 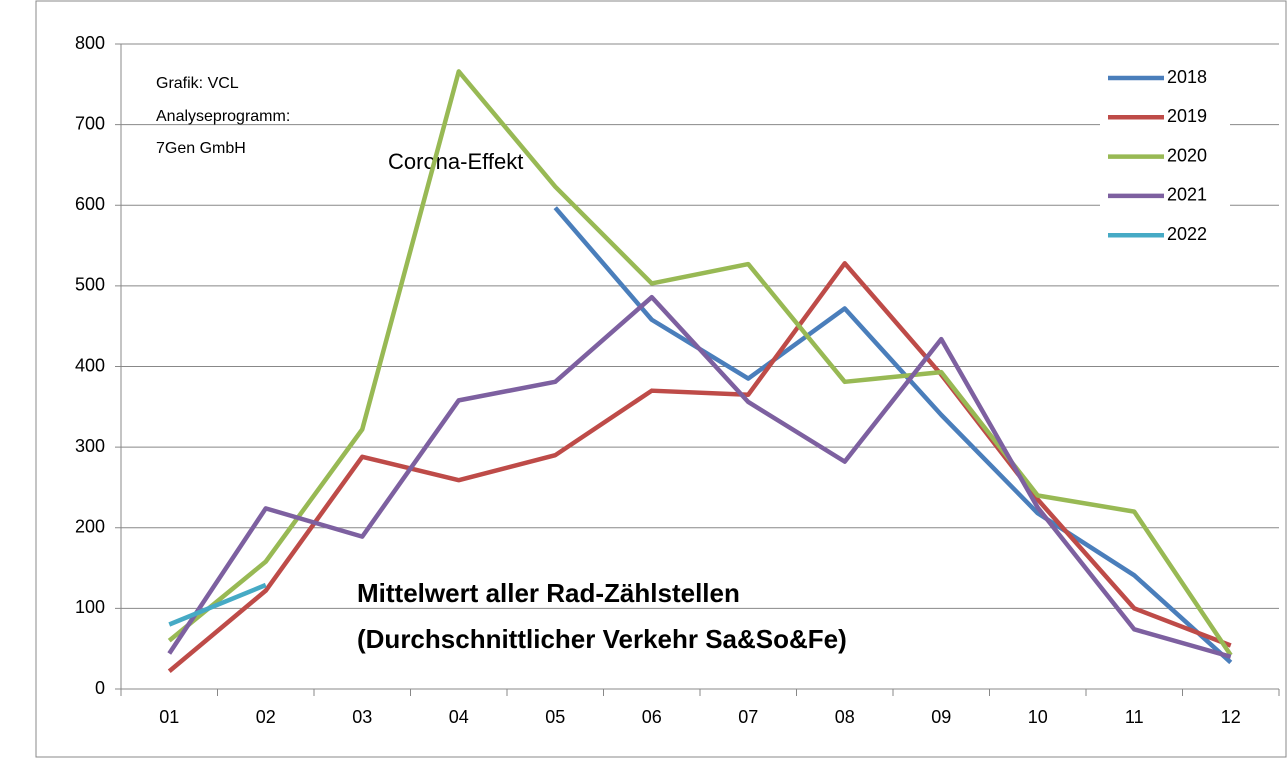 What do you see at coordinates (941, 717) in the screenshot?
I see `x-tick-label: 09` at bounding box center [941, 717].